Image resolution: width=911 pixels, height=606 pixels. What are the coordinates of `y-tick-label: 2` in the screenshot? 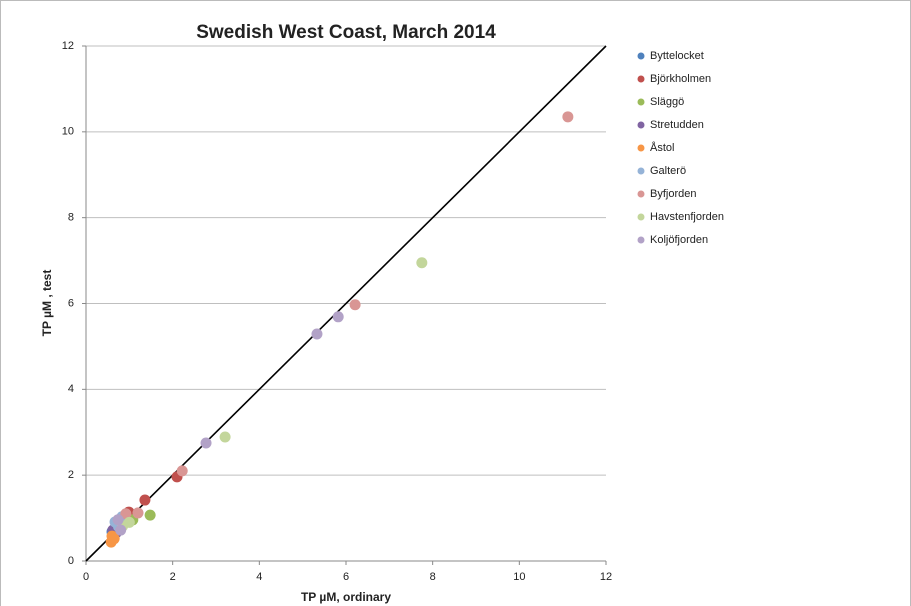 It's located at (71, 475).